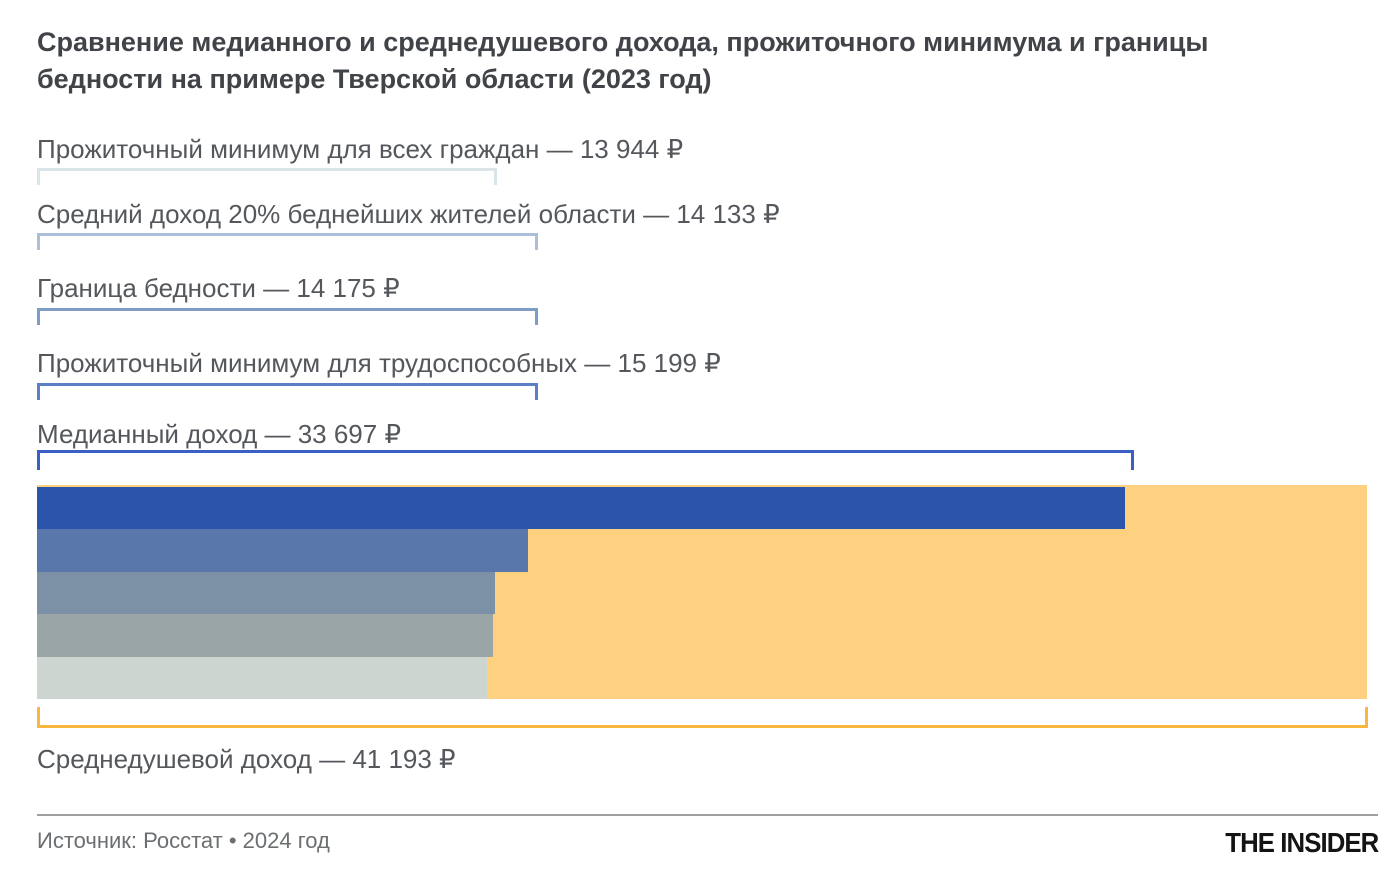 This screenshot has width=1400, height=883. I want to click on brand-logo: THE INSIDER, so click(1301, 842).